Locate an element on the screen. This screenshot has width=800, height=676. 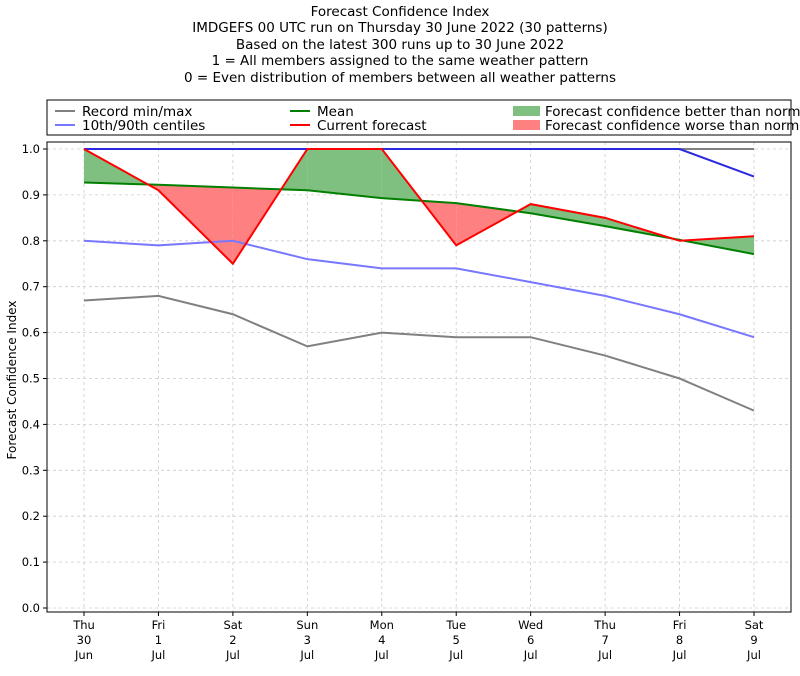
legend-label: Forecast confidence better than normal is located at coordinates (672, 112).